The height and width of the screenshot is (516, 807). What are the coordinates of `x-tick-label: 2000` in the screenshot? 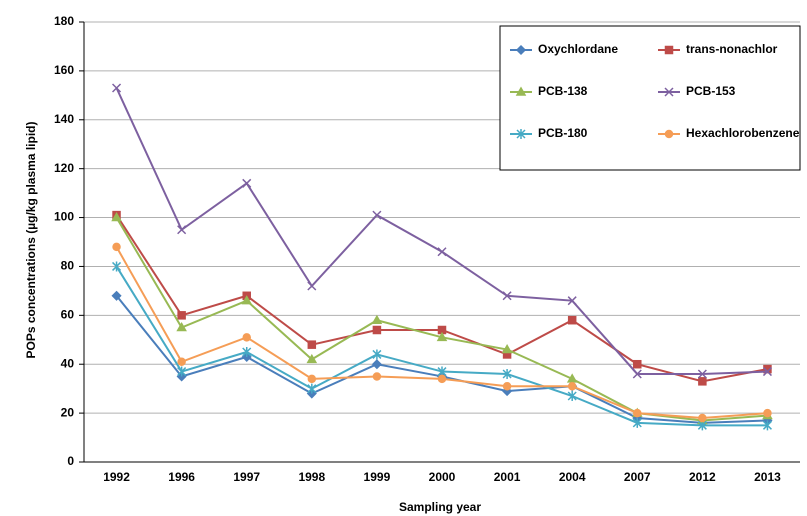 It's located at (442, 477).